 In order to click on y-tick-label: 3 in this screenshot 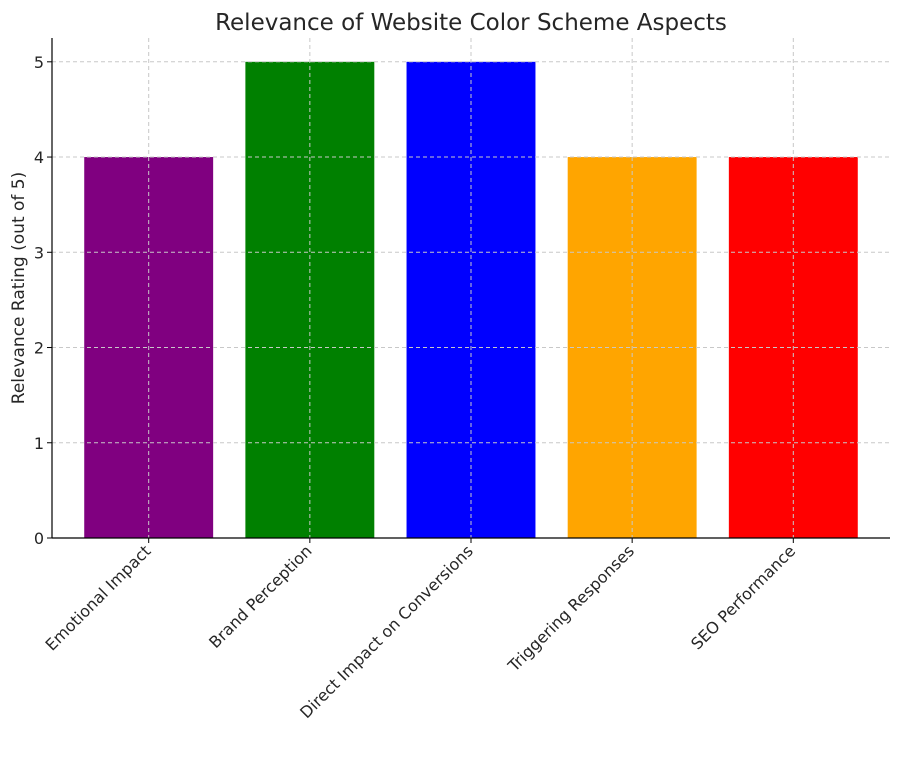, I will do `click(39, 252)`.